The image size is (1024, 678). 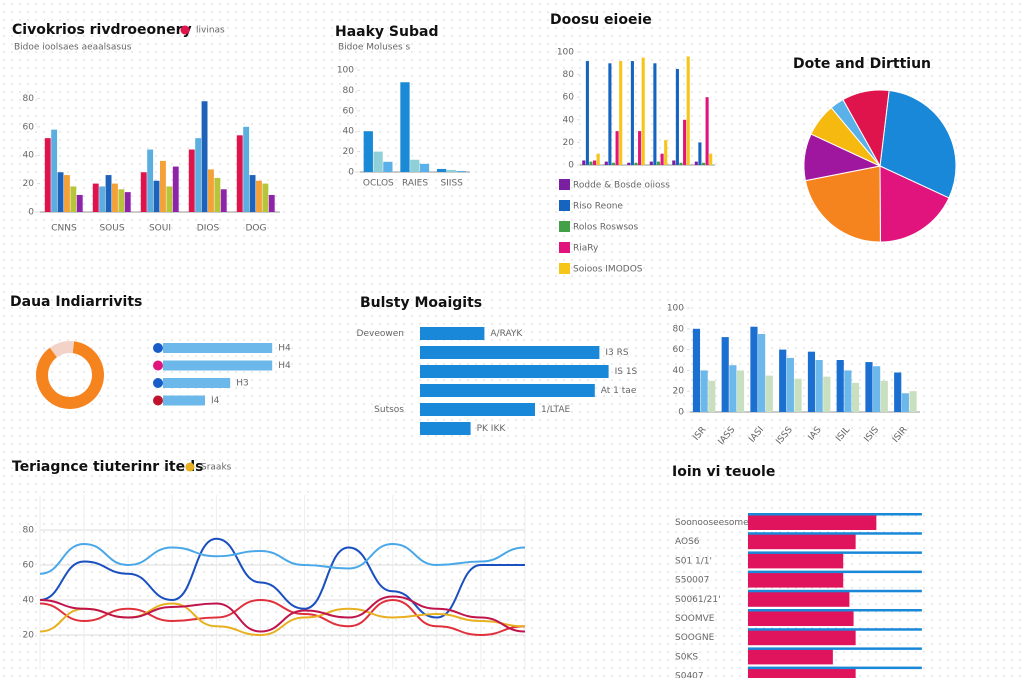 I want to click on legend-label: Riso Reone, so click(x=598, y=207).